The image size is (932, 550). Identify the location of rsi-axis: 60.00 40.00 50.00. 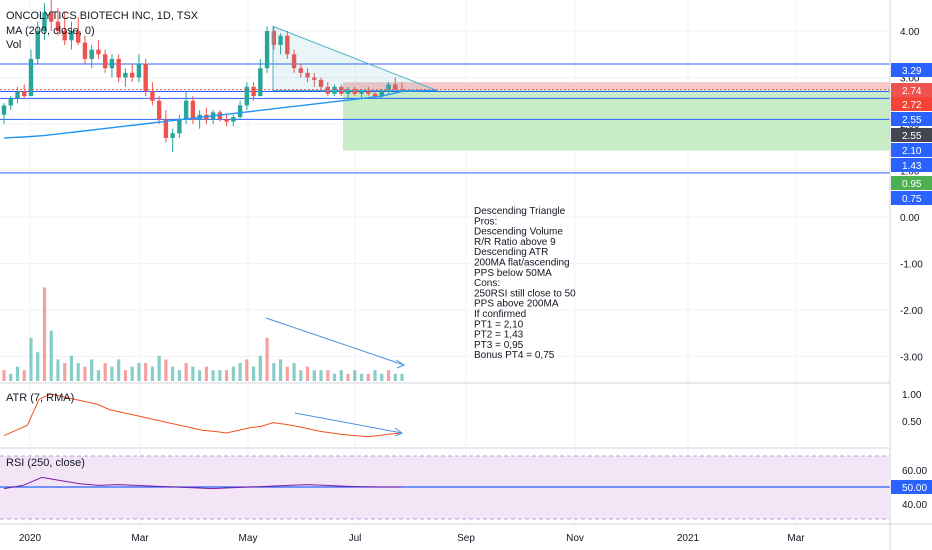
(911, 488).